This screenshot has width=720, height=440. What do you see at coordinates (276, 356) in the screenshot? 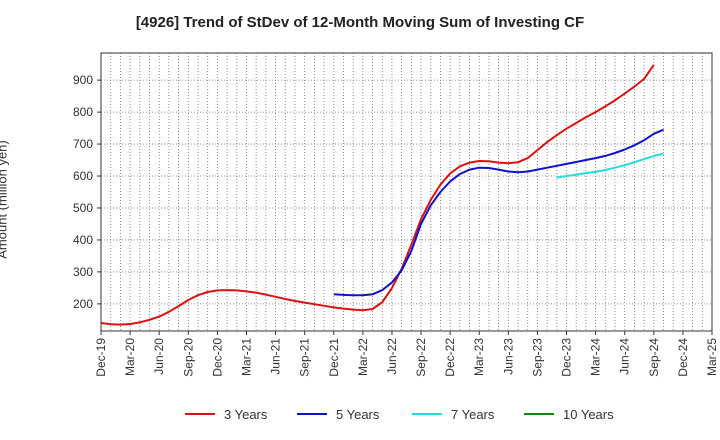
I see `x-tick-label: Jun-21` at bounding box center [276, 356].